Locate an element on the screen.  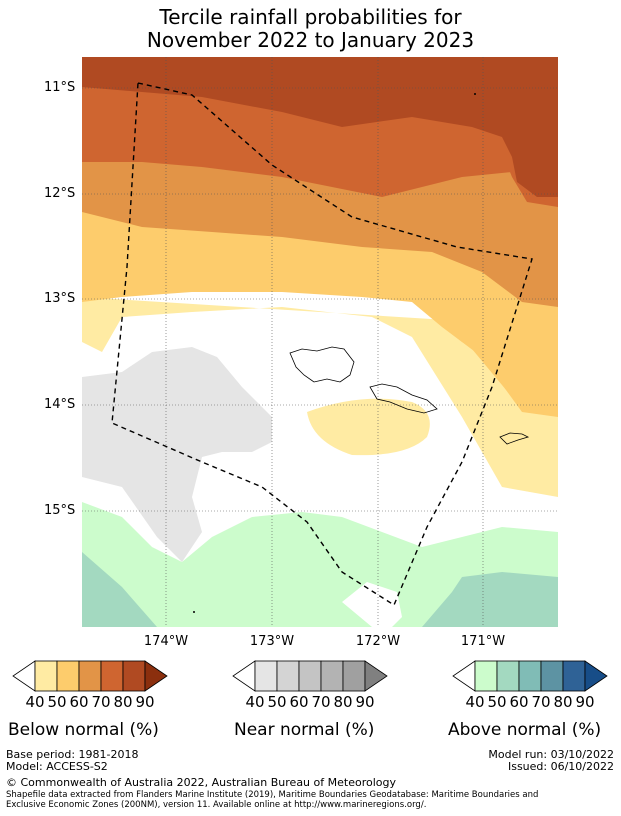
lon-label-173: 173°W is located at coordinates (272, 641).